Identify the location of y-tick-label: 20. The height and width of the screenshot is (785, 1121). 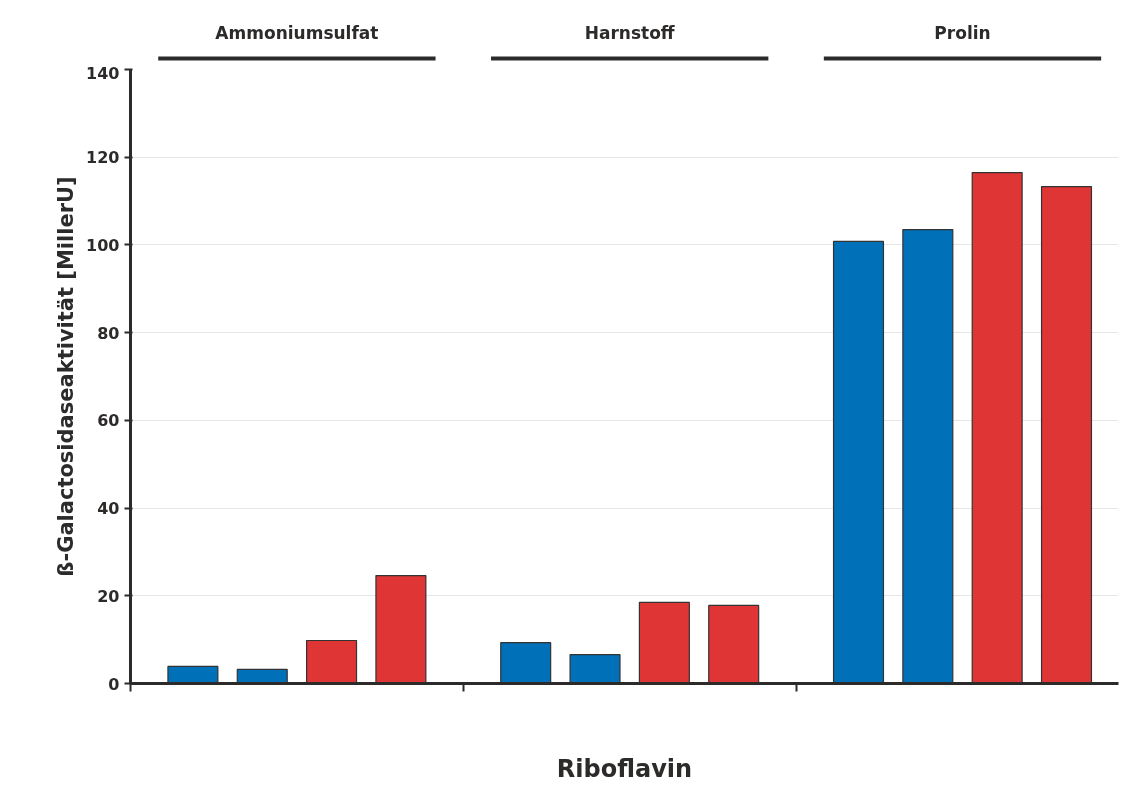
(108, 596).